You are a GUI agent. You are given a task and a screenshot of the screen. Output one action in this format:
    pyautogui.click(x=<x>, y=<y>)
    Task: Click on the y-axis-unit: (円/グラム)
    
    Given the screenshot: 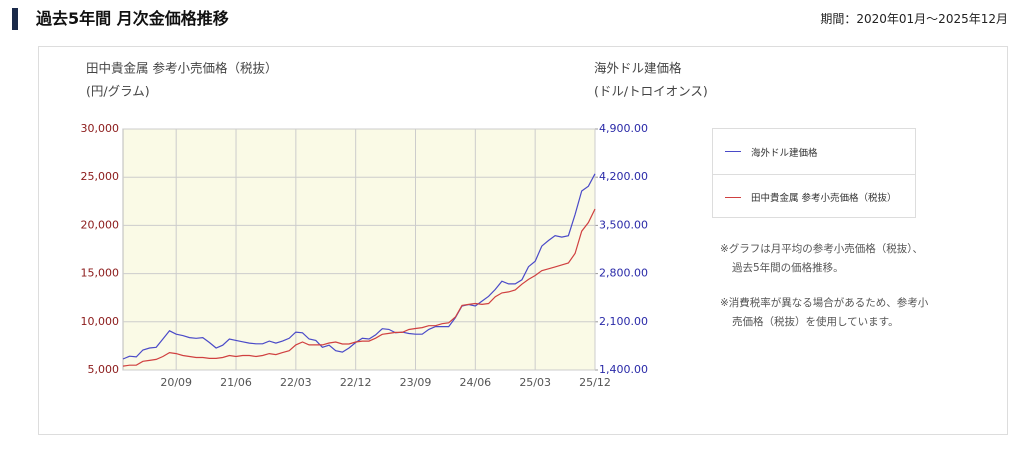 What is the action you would take?
    pyautogui.click(x=118, y=91)
    